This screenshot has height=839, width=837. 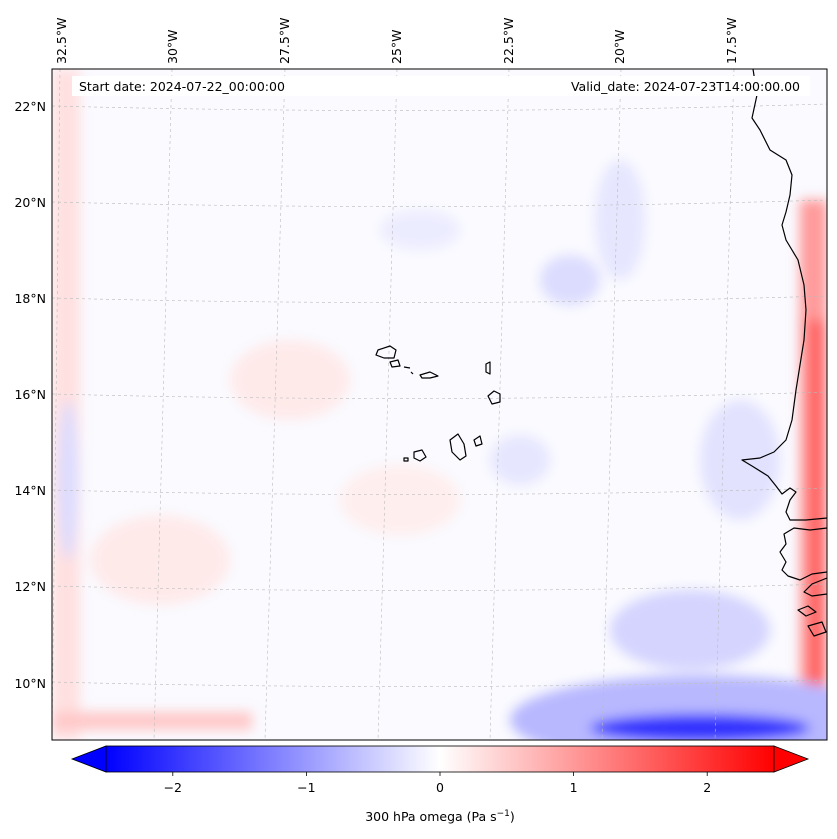 I want to click on island-sao-vicente, so click(x=395, y=363).